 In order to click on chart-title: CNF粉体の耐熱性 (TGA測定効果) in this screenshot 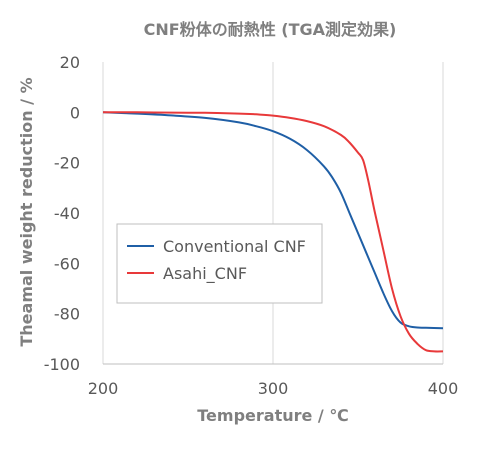, I will do `click(270, 29)`.